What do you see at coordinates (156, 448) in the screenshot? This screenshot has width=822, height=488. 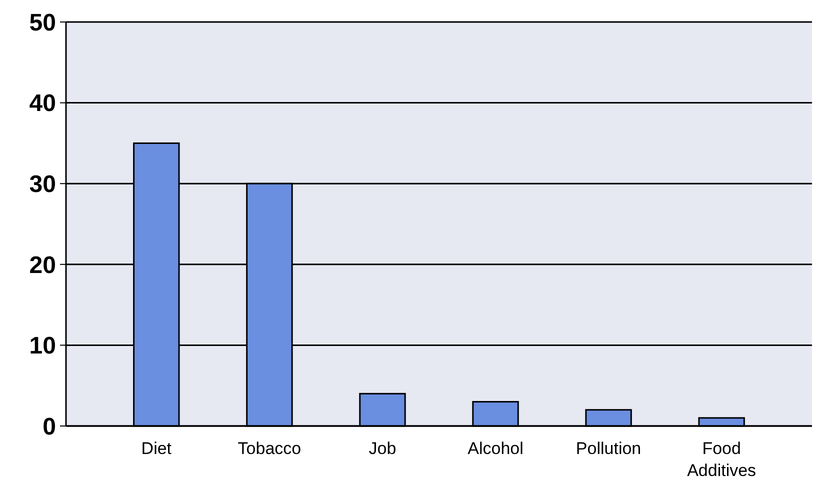 I see `x-tick-label: Diet` at bounding box center [156, 448].